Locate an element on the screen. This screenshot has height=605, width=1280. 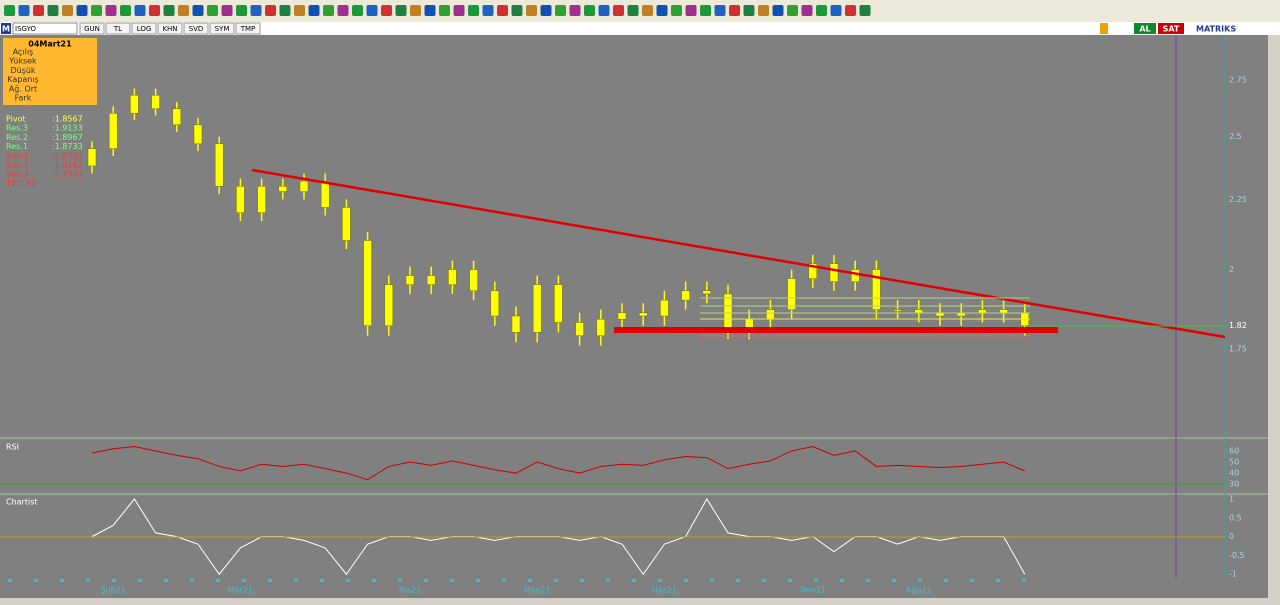
mode-label: LOG is located at coordinates (144, 29).